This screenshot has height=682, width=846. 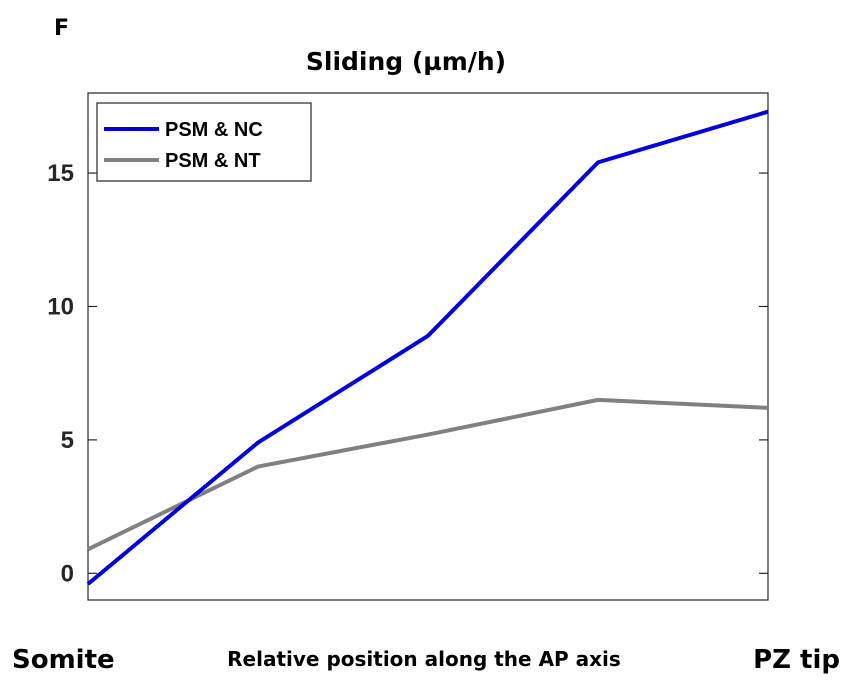 What do you see at coordinates (214, 130) in the screenshot?
I see `legend-label-psm-nc: PSM & NC` at bounding box center [214, 130].